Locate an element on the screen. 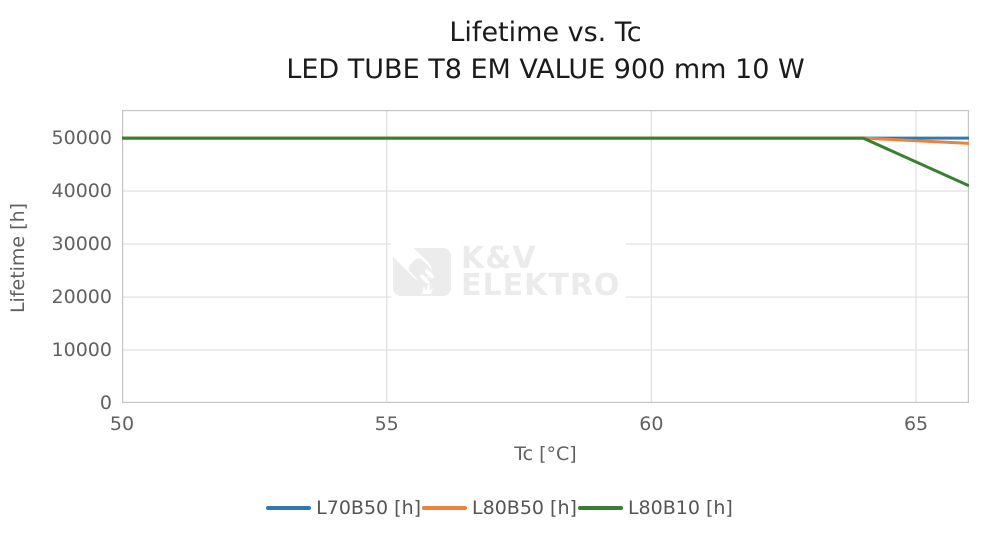 The width and height of the screenshot is (1000, 543). x-tick-60: 60 is located at coordinates (651, 424).